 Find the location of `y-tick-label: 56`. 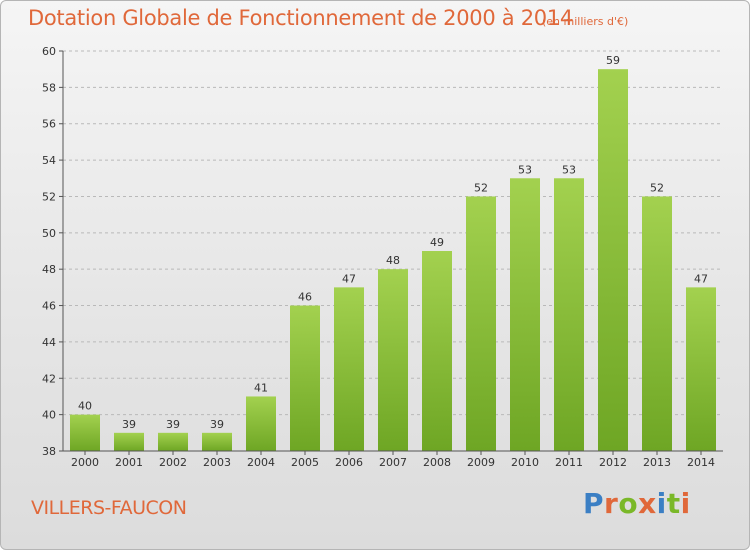

y-tick-label: 56 is located at coordinates (49, 124).